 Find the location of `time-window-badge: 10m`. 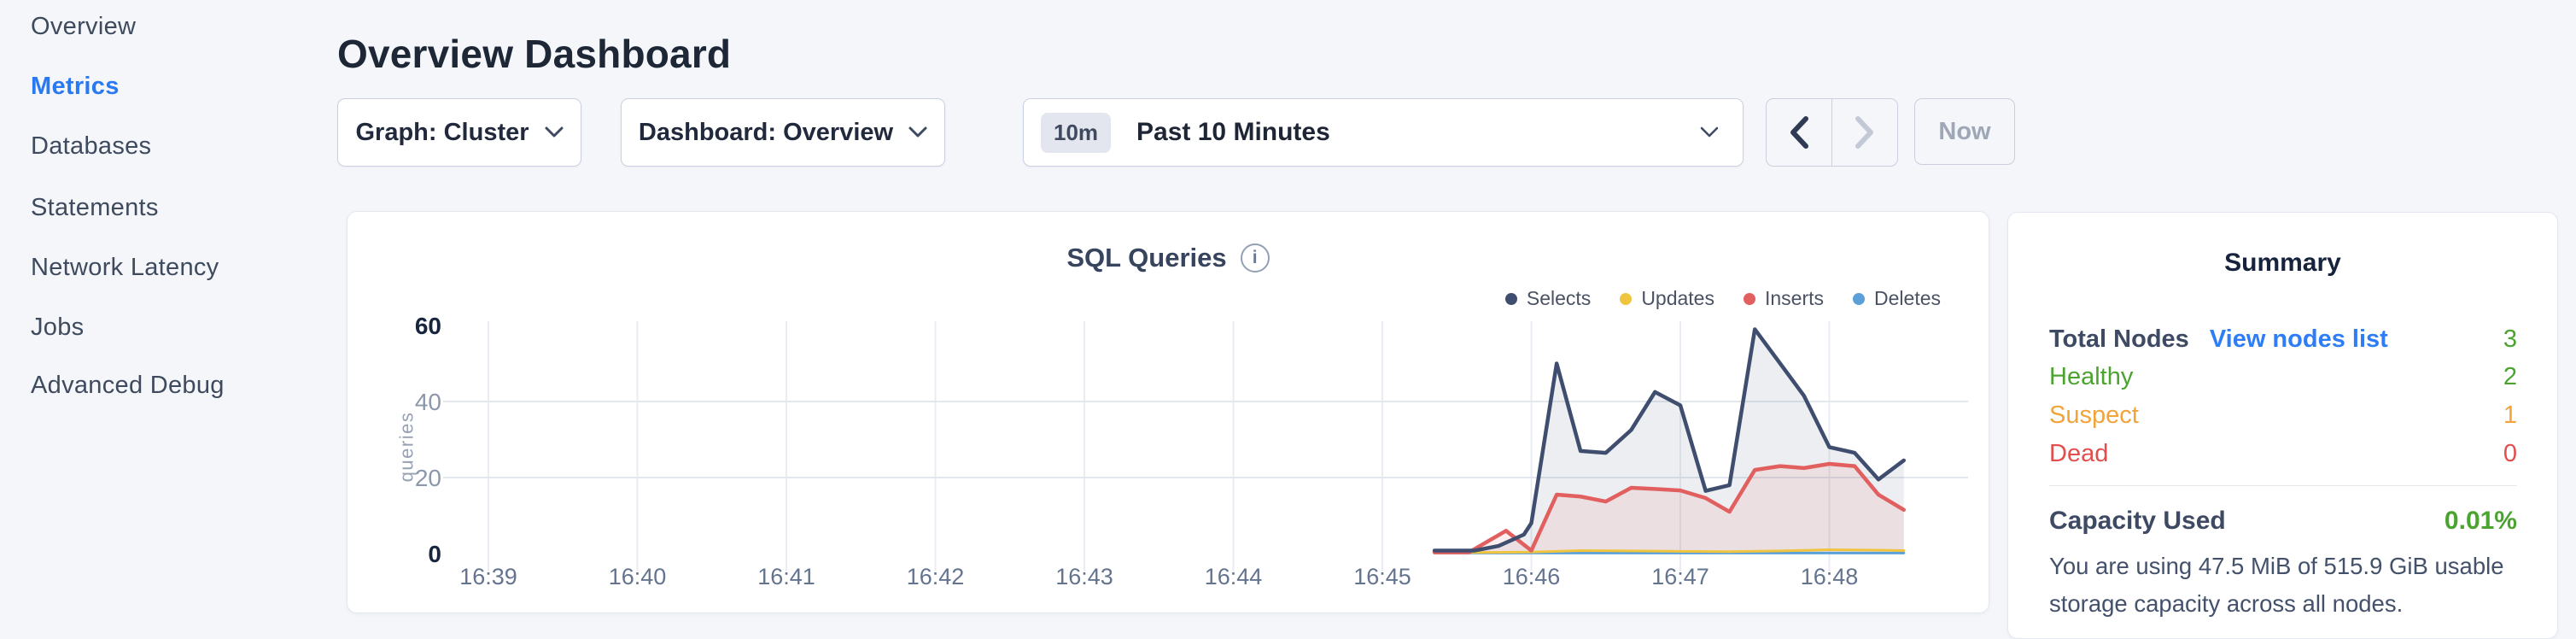

time-window-badge: 10m is located at coordinates (1076, 132).